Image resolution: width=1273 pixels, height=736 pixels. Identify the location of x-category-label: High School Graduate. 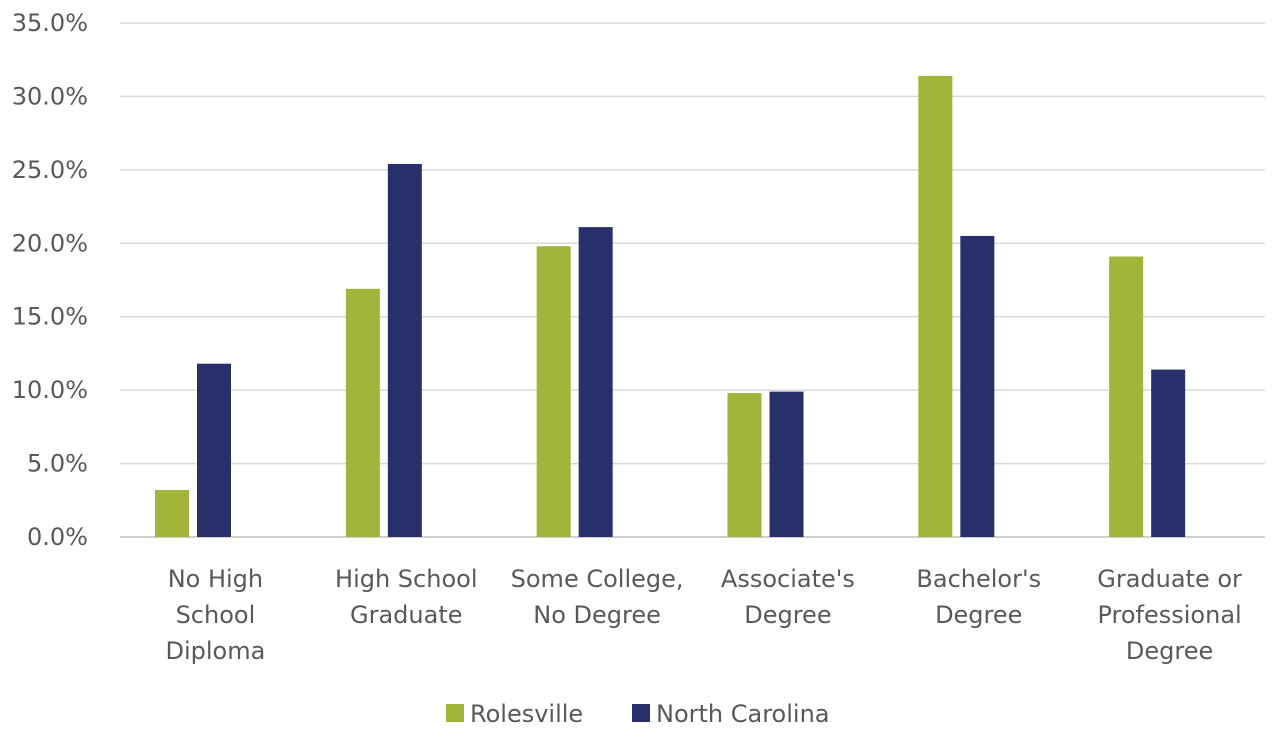
(406, 597).